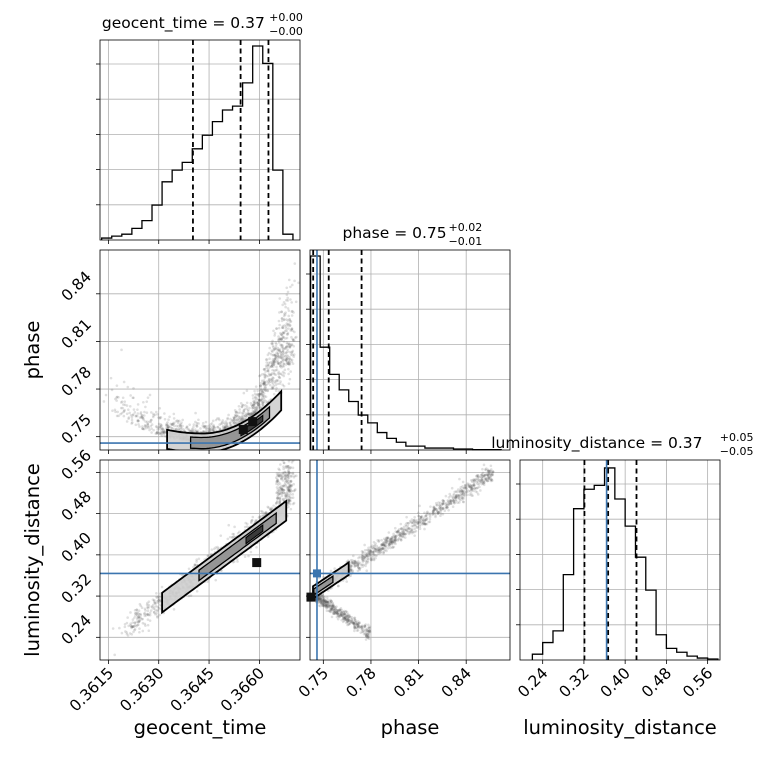 The image size is (760, 760). Describe the element at coordinates (76, 506) in the screenshot. I see `y-tick-label: 0.48` at that location.